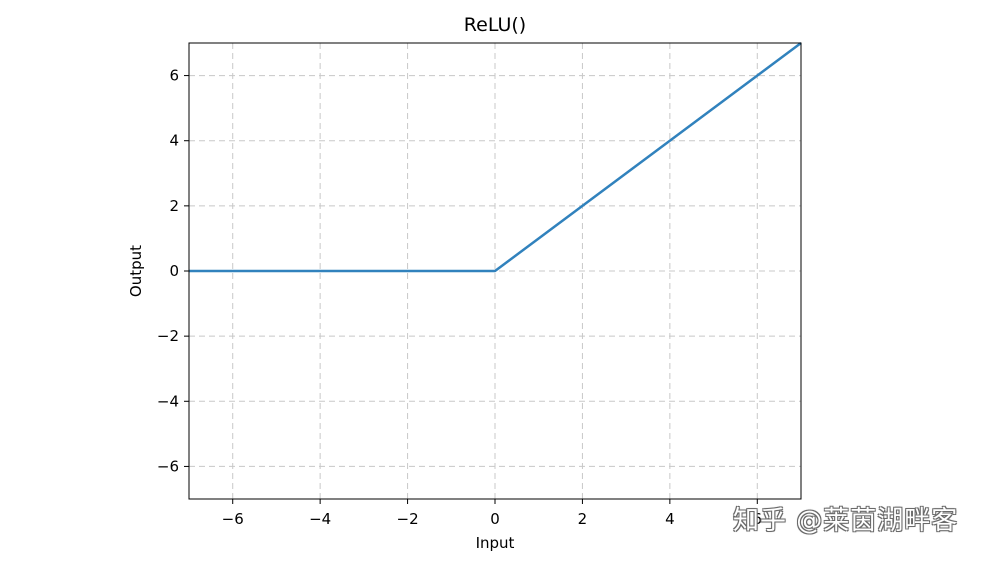 This screenshot has height=563, width=1005. Describe the element at coordinates (168, 336) in the screenshot. I see `y-tick-label: −2` at that location.